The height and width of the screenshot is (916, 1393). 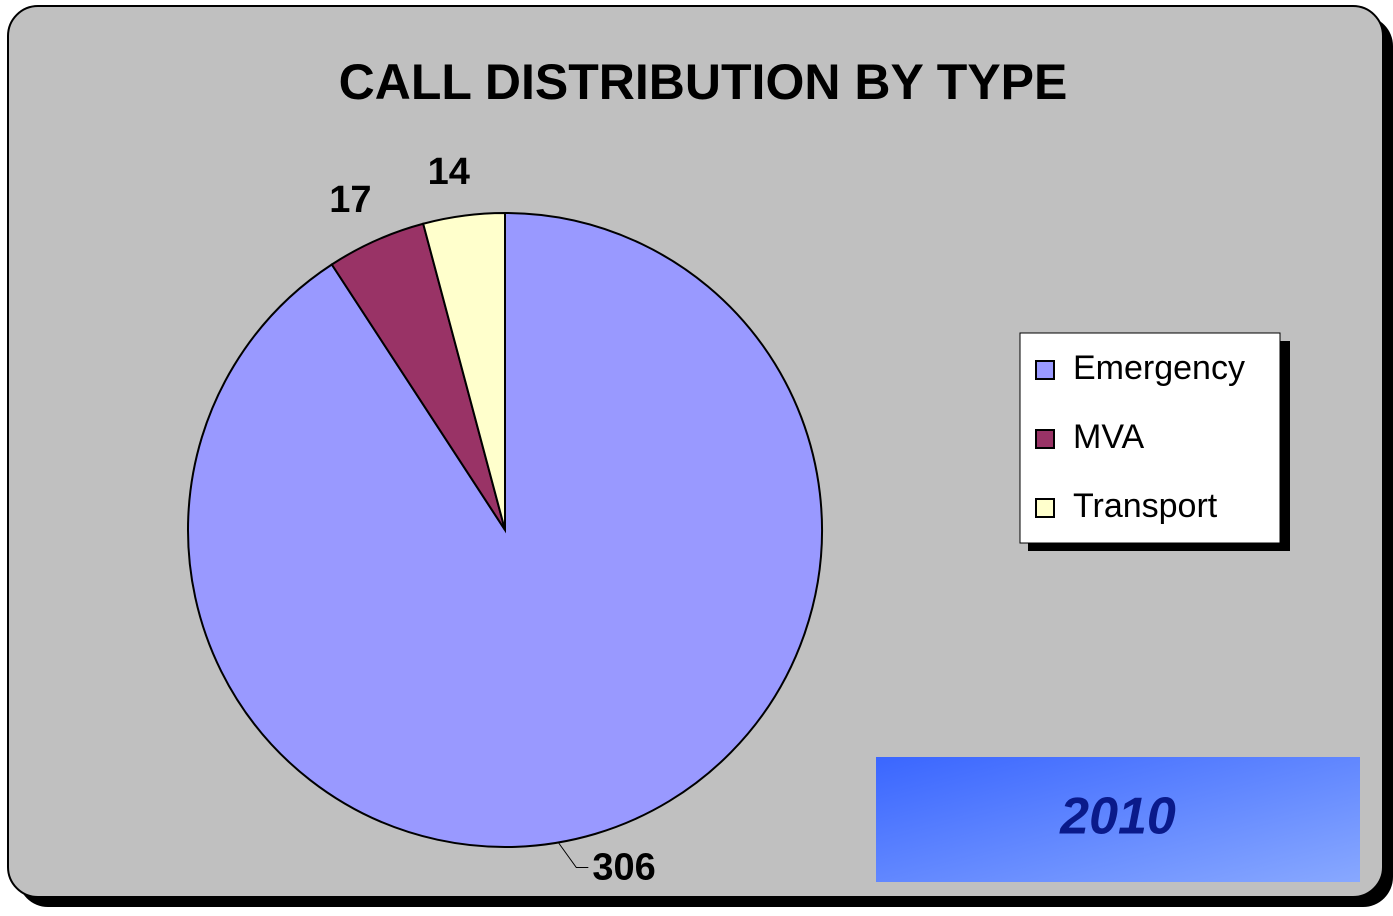 I want to click on leader-line, so click(x=573, y=855).